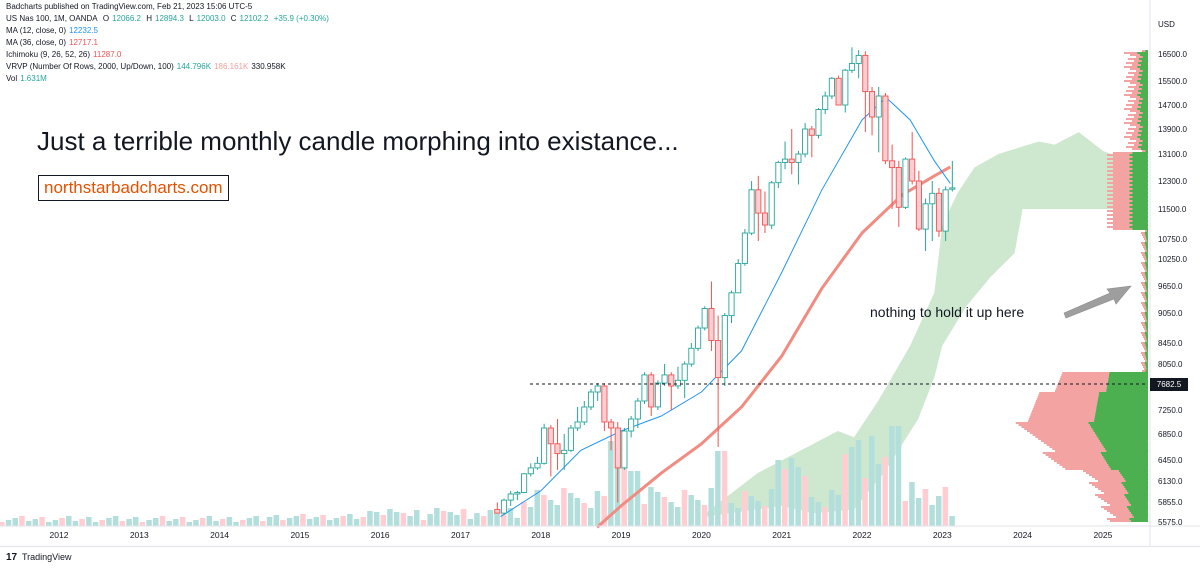 The image size is (1200, 568). What do you see at coordinates (26, 78) in the screenshot?
I see `vol-line: Vol 1.631M` at bounding box center [26, 78].